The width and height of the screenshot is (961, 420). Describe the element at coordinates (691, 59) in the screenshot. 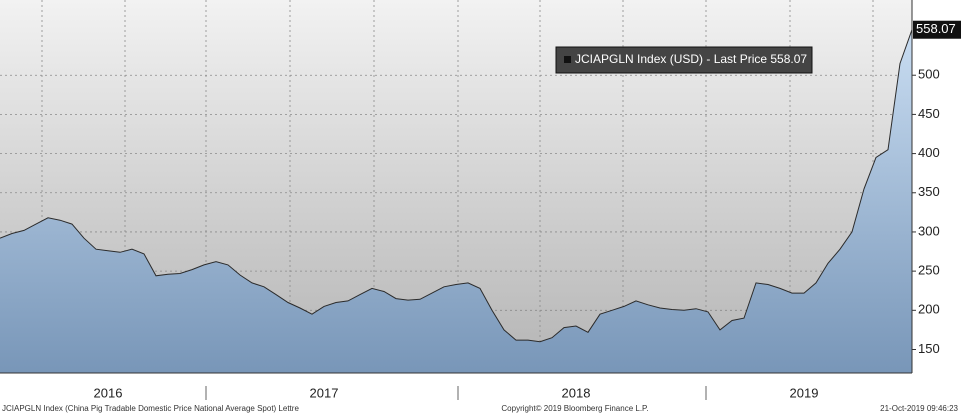

I see `legend-label: JCIAPGLN Index (USD) - Last Price 558.07` at that location.